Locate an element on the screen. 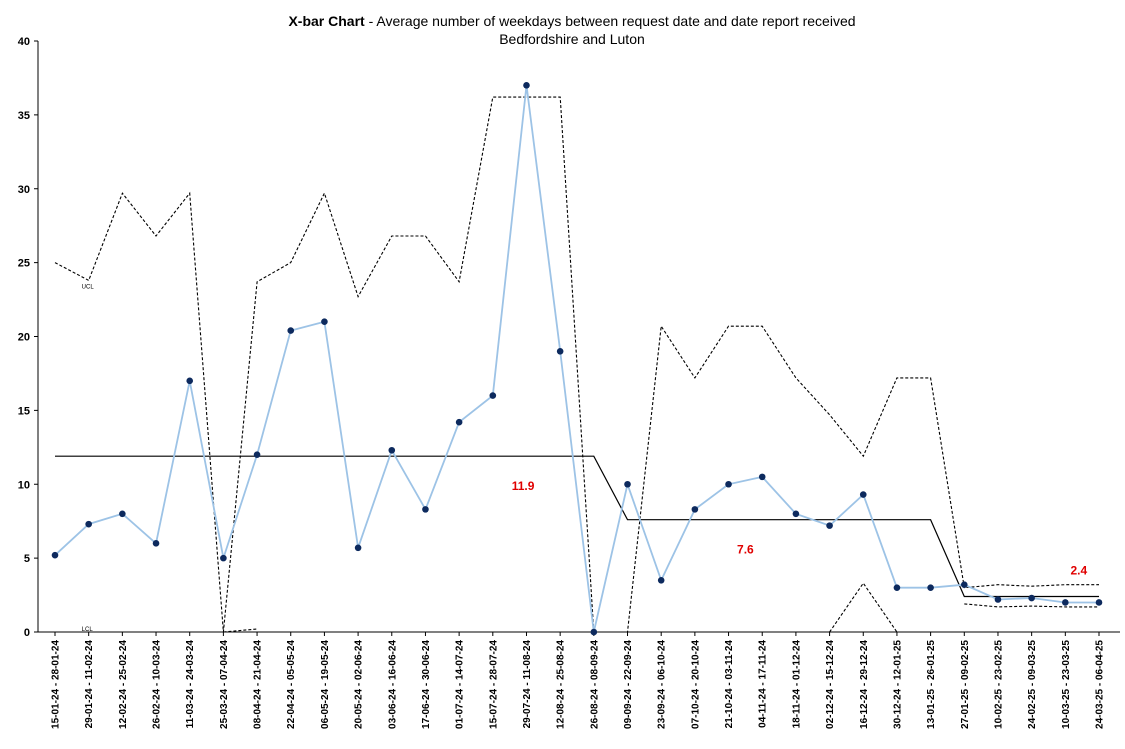 Image resolution: width=1125 pixels, height=749 pixels. y-tick-label: 10 is located at coordinates (24, 485).